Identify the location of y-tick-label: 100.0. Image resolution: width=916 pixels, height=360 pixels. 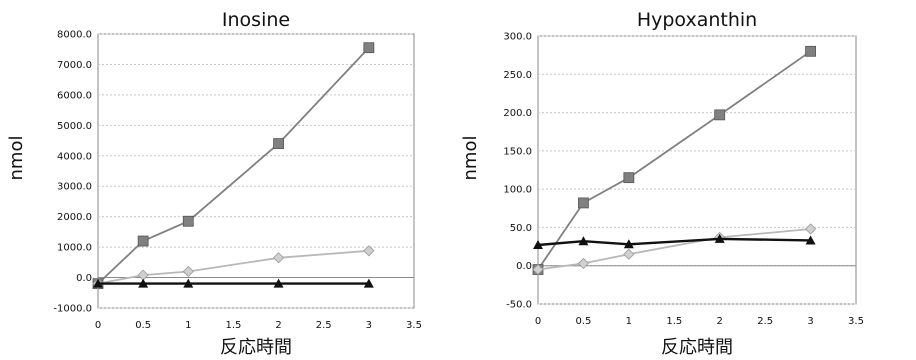
(517, 190).